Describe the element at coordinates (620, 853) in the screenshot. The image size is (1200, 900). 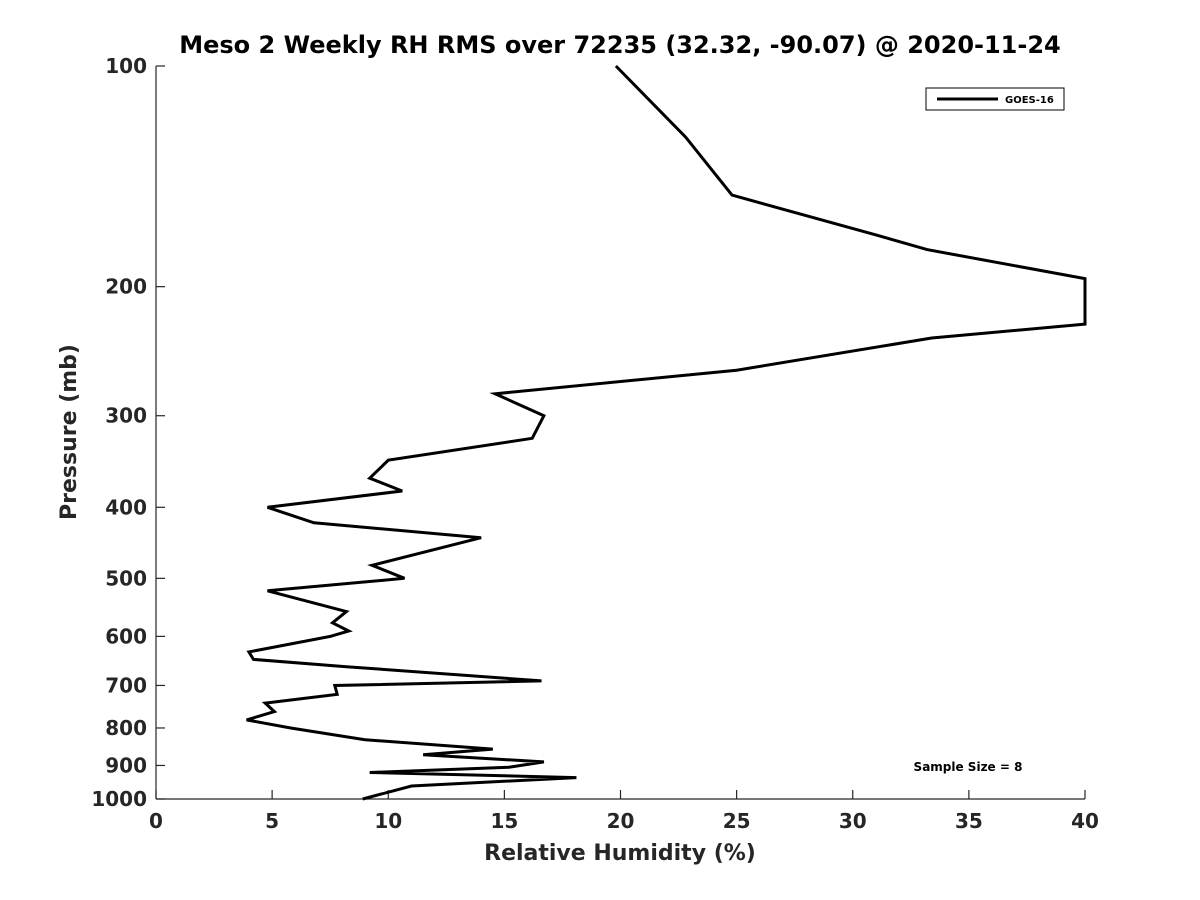
I see `x-axis-label: Relative Humidity (%)` at that location.